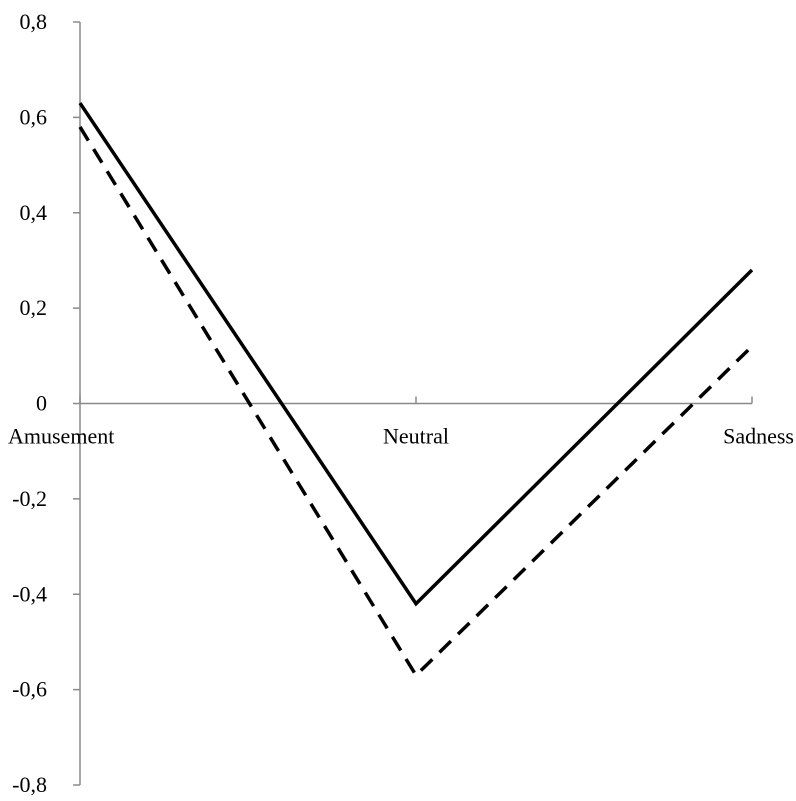  I want to click on y-tick-label: -0,2, so click(29, 498).